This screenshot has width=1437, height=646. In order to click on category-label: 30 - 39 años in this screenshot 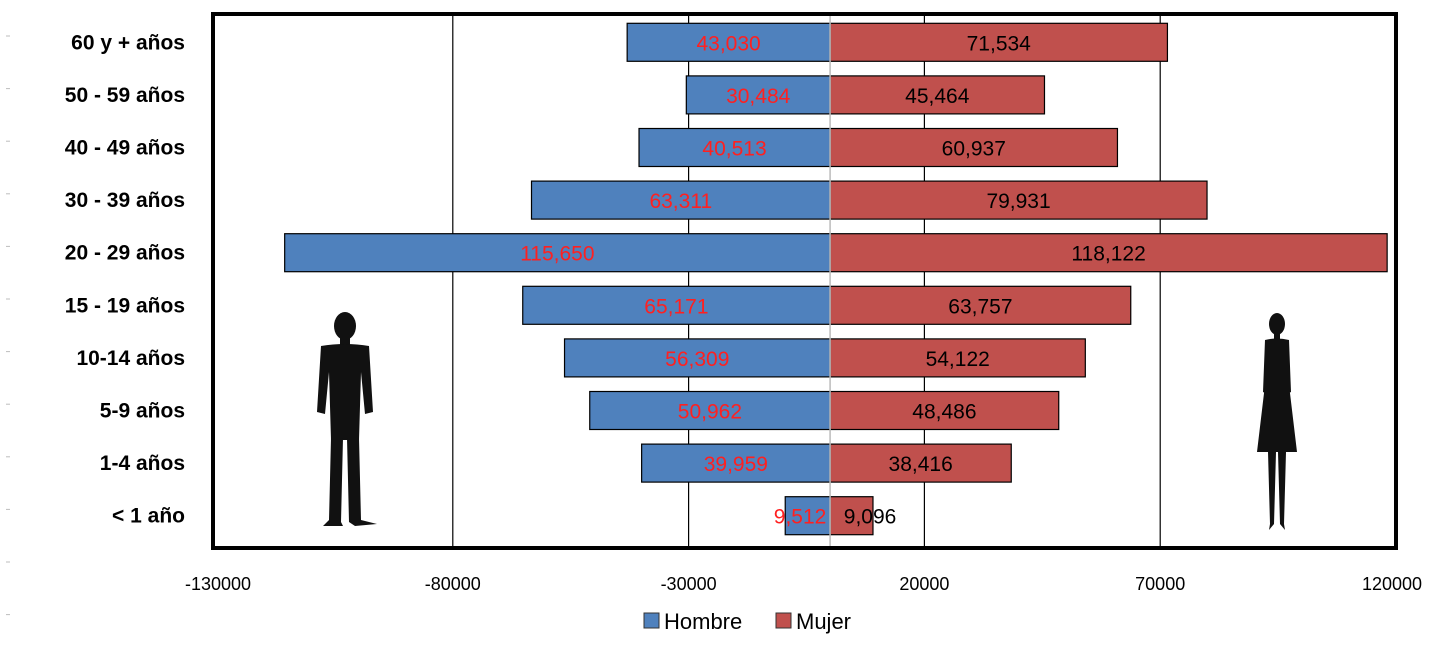, I will do `click(125, 200)`.